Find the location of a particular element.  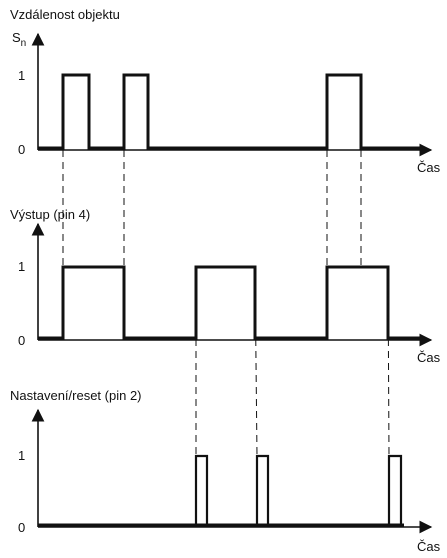

panel3-tick-0: 0 is located at coordinates (21, 527).